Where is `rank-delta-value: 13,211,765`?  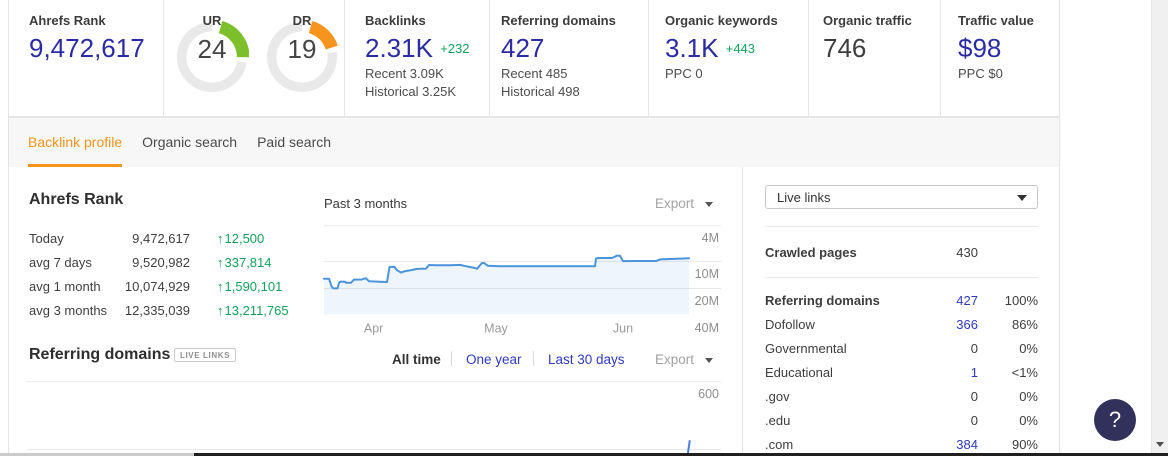
rank-delta-value: 13,211,765 is located at coordinates (256, 310).